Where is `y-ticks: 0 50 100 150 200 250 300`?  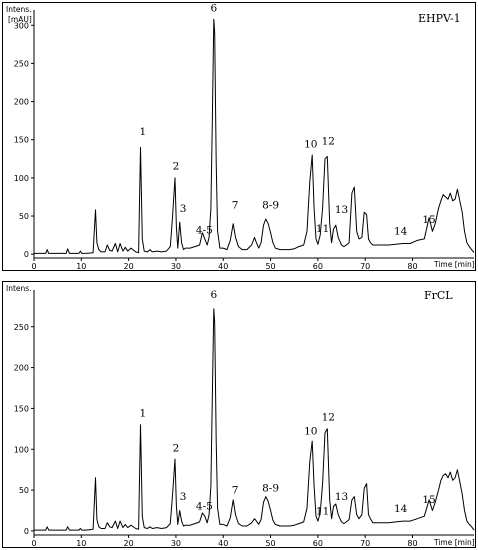
y-ticks: 0 50 100 150 200 250 300 is located at coordinates (24, 140).